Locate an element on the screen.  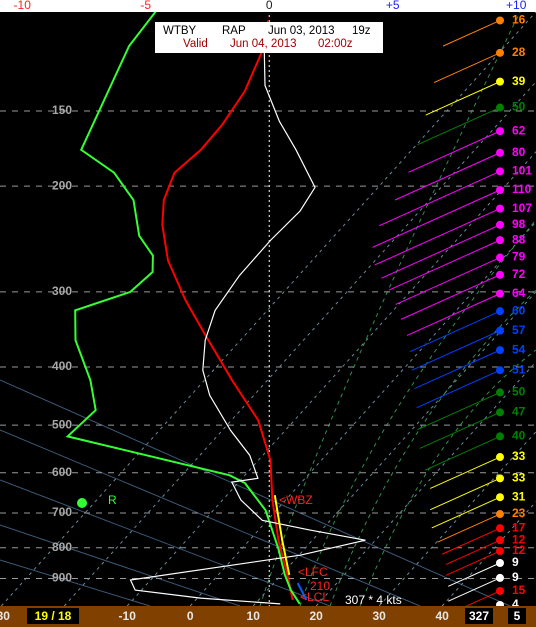
level-label: 210 is located at coordinates (320, 586).